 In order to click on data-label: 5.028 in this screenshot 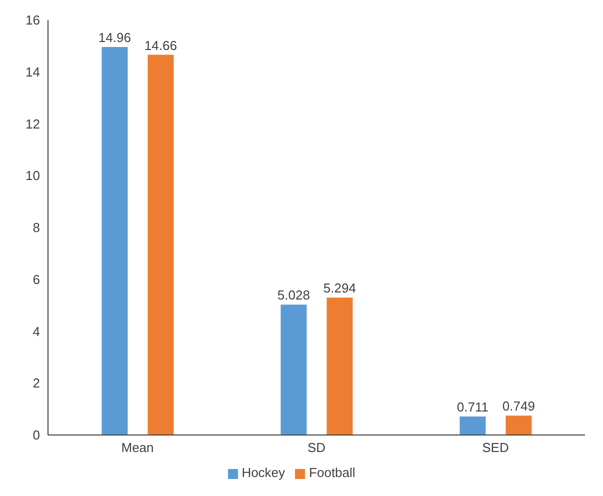, I will do `click(293, 295)`.